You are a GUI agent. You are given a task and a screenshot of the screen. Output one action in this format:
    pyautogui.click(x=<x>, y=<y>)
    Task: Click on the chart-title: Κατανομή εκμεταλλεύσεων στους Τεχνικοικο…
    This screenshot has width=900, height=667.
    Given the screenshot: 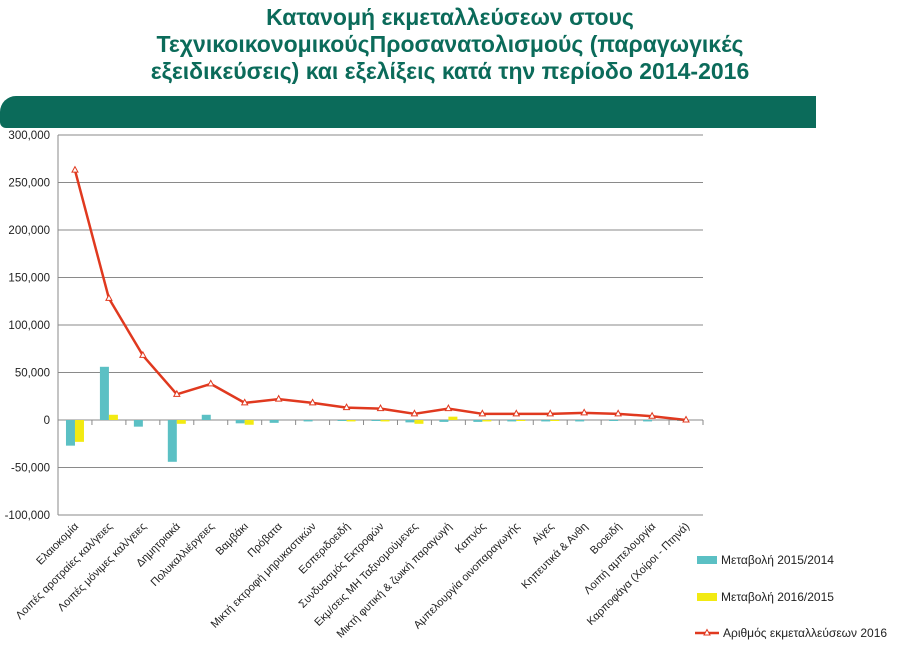 What is the action you would take?
    pyautogui.click(x=450, y=44)
    